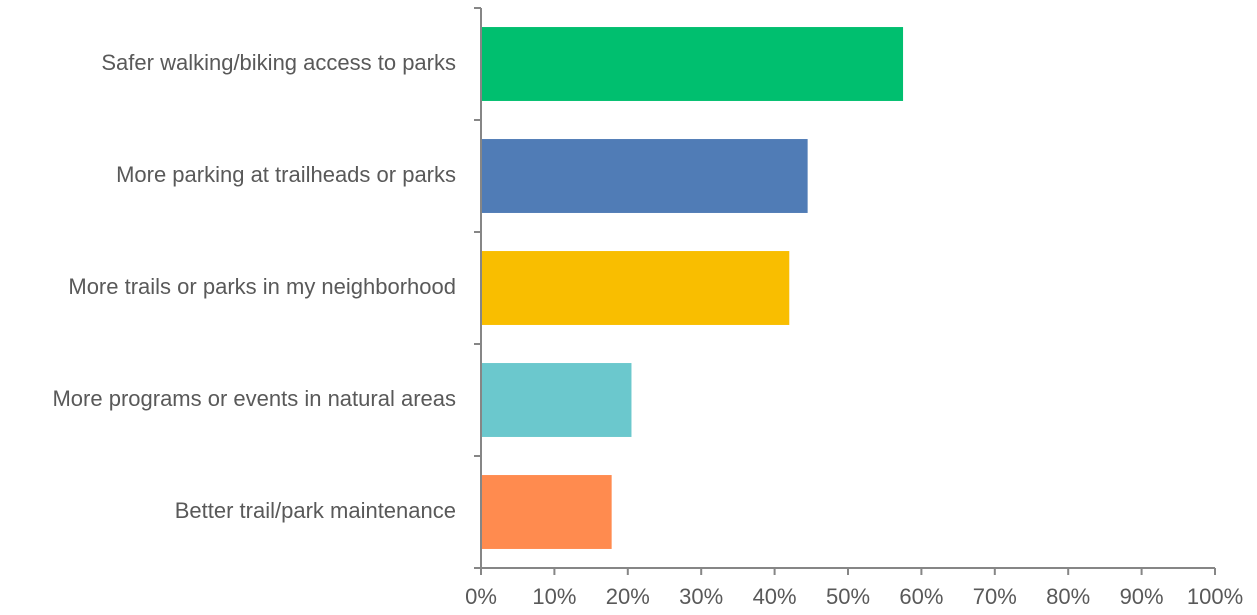 This screenshot has height=615, width=1257. What do you see at coordinates (286, 174) in the screenshot?
I see `category-label-2: More parking at trailheads or parks` at bounding box center [286, 174].